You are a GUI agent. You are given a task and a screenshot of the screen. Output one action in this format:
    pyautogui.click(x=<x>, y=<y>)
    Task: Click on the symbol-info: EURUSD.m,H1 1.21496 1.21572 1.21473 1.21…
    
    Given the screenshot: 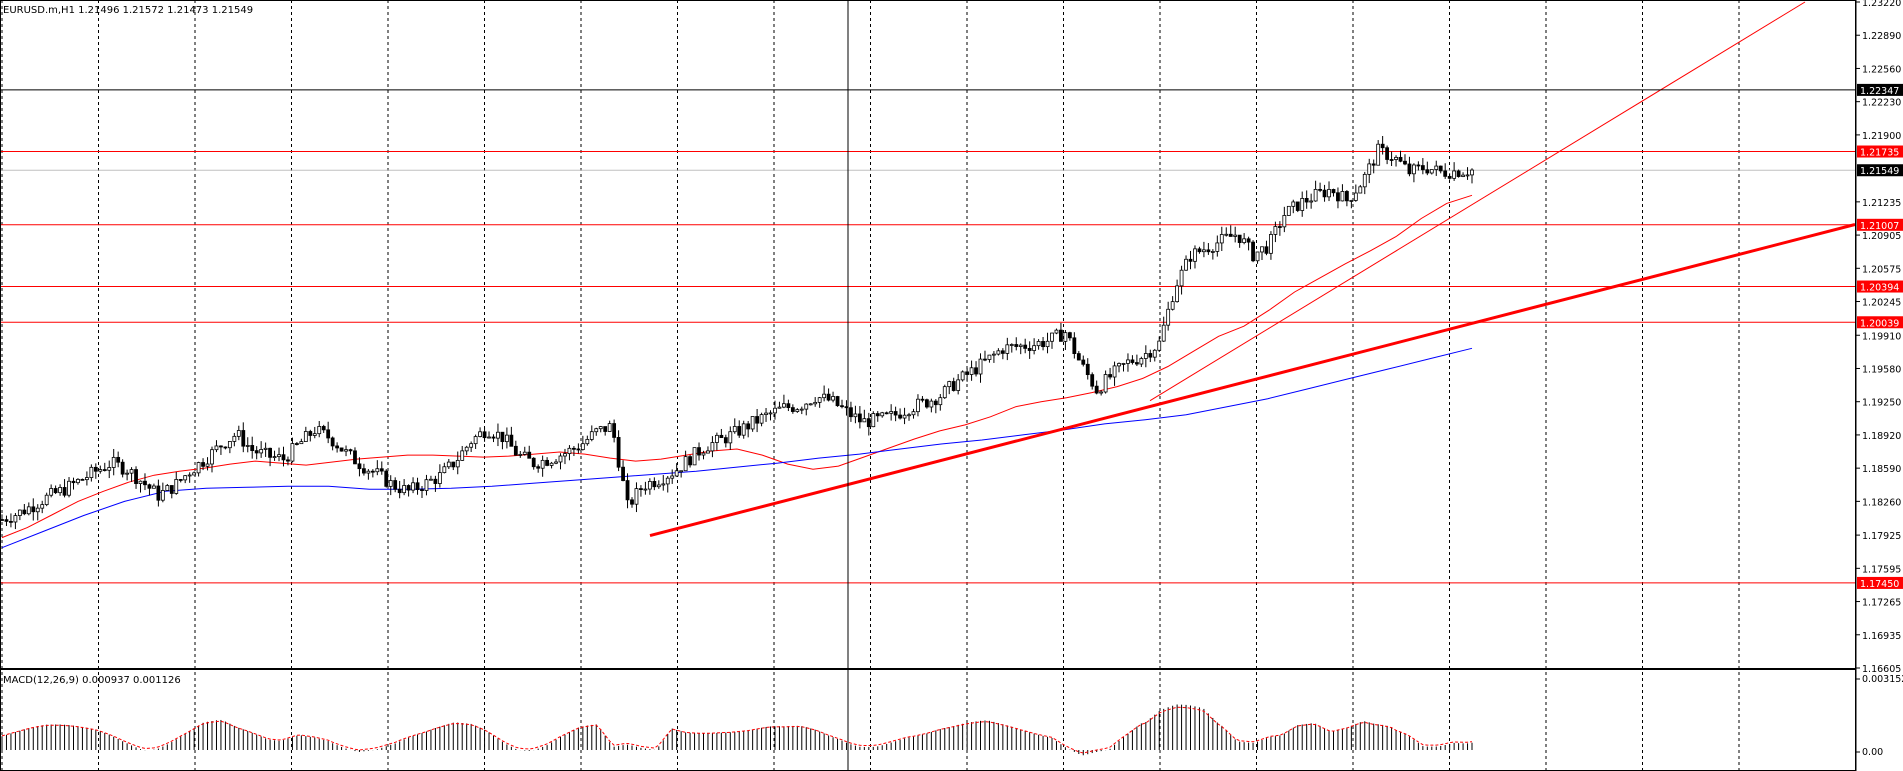 What is the action you would take?
    pyautogui.click(x=128, y=10)
    